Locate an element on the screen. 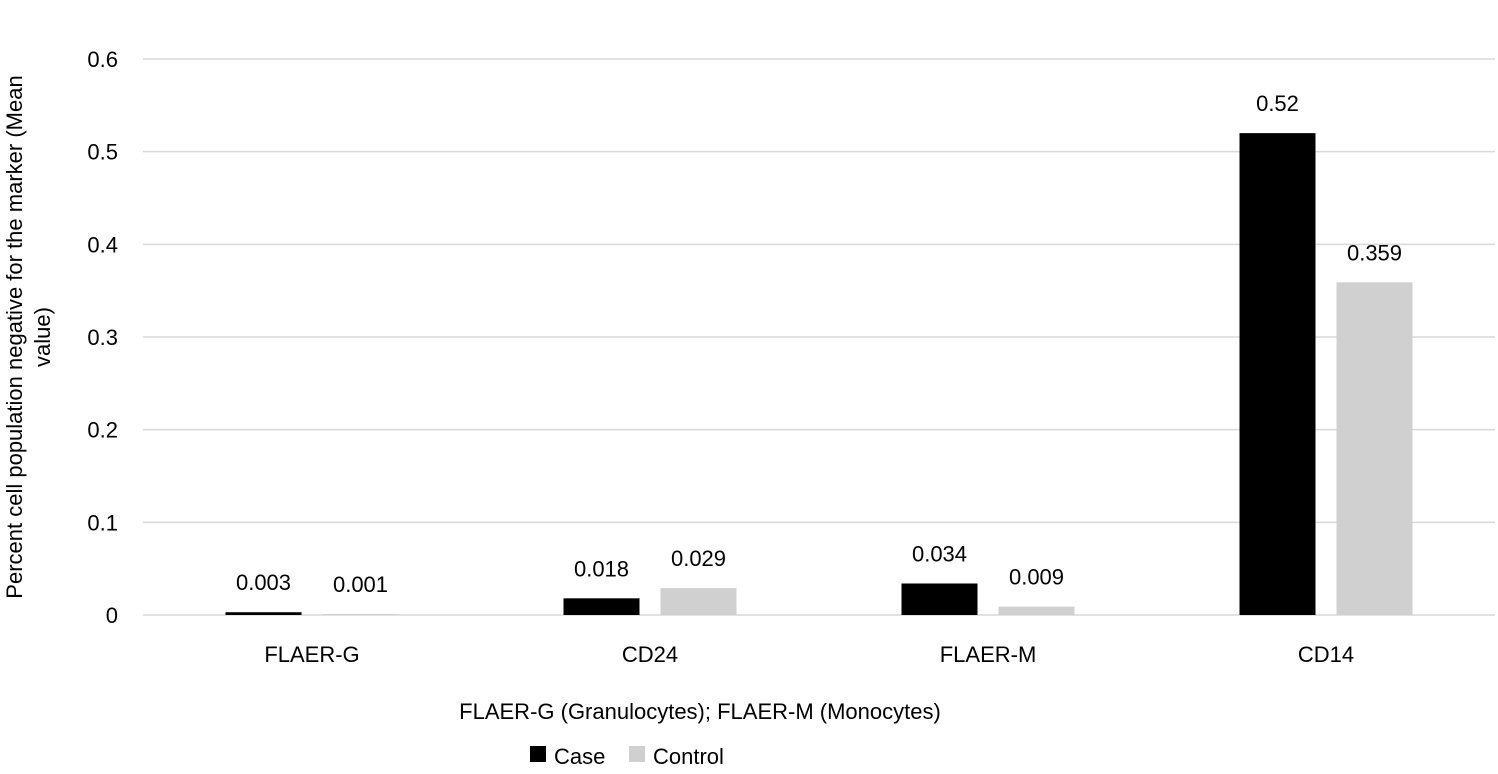  bar-case-cd14 is located at coordinates (1277, 374).